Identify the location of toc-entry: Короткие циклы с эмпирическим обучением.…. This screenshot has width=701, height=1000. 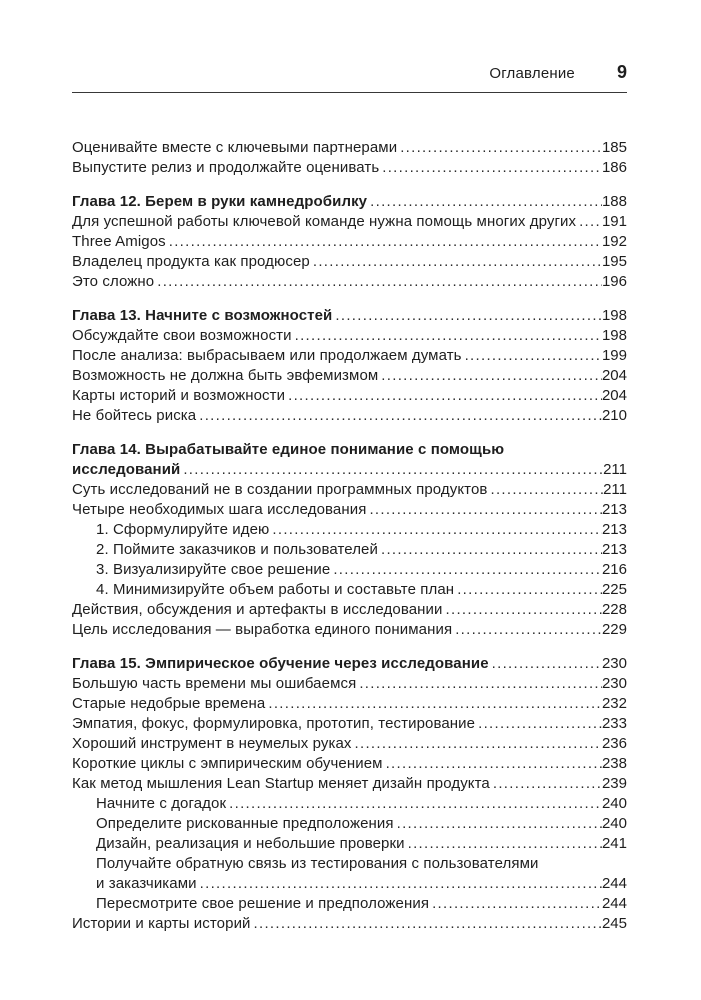
(349, 764).